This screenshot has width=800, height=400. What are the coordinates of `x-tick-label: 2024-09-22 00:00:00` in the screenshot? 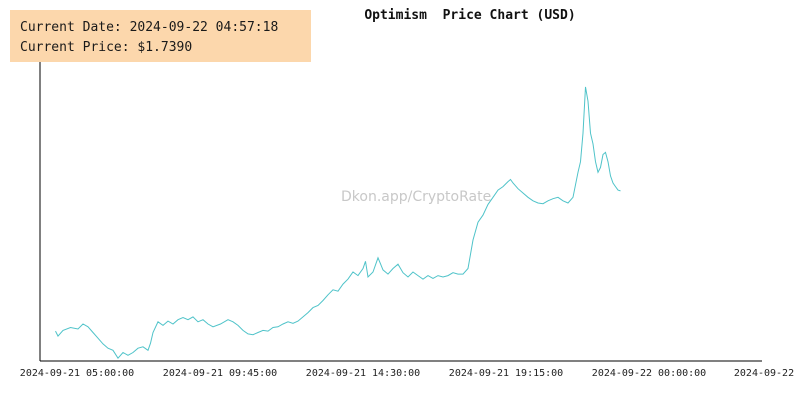 It's located at (649, 373).